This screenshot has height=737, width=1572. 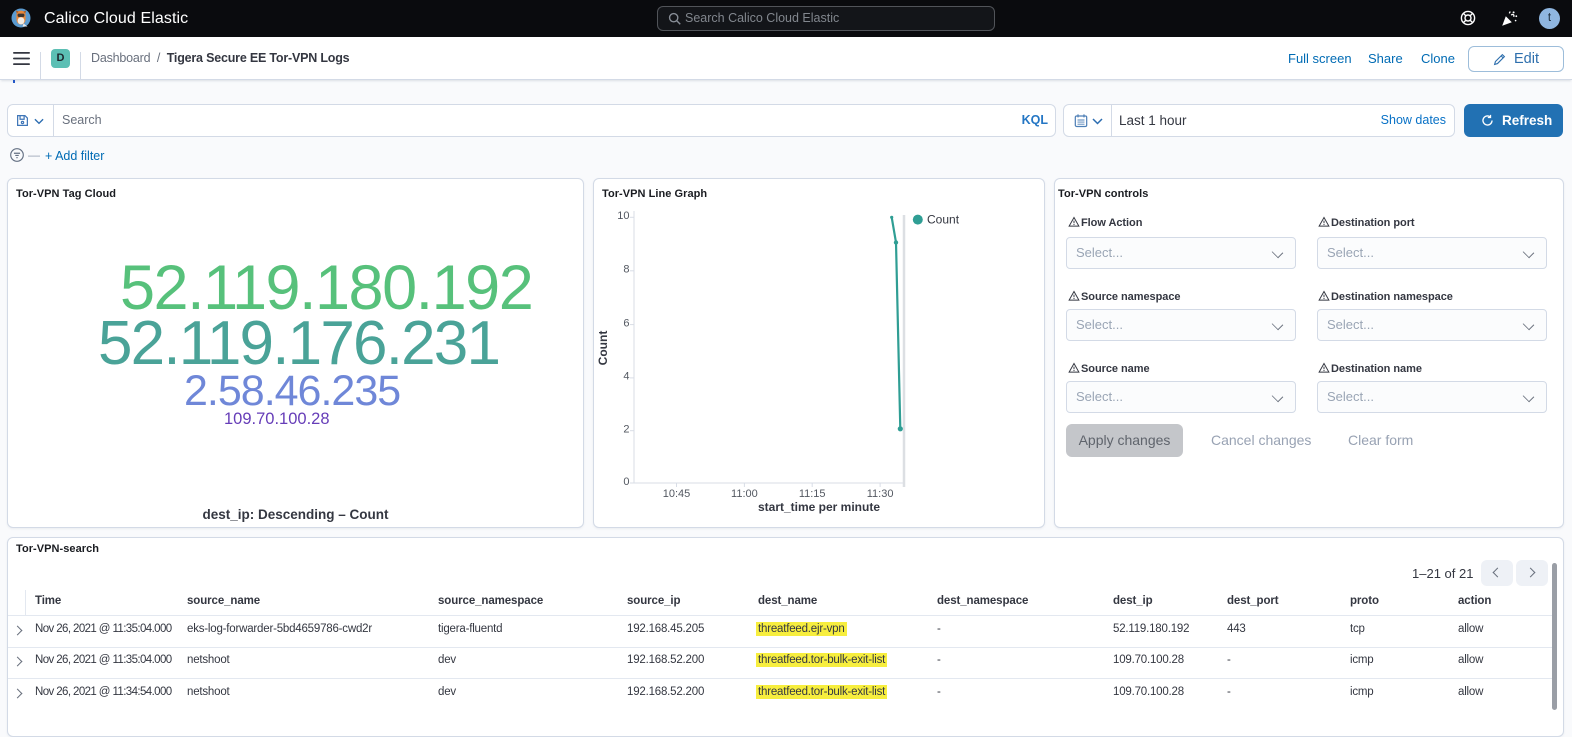 I want to click on svg-text: 8, so click(x=626, y=270).